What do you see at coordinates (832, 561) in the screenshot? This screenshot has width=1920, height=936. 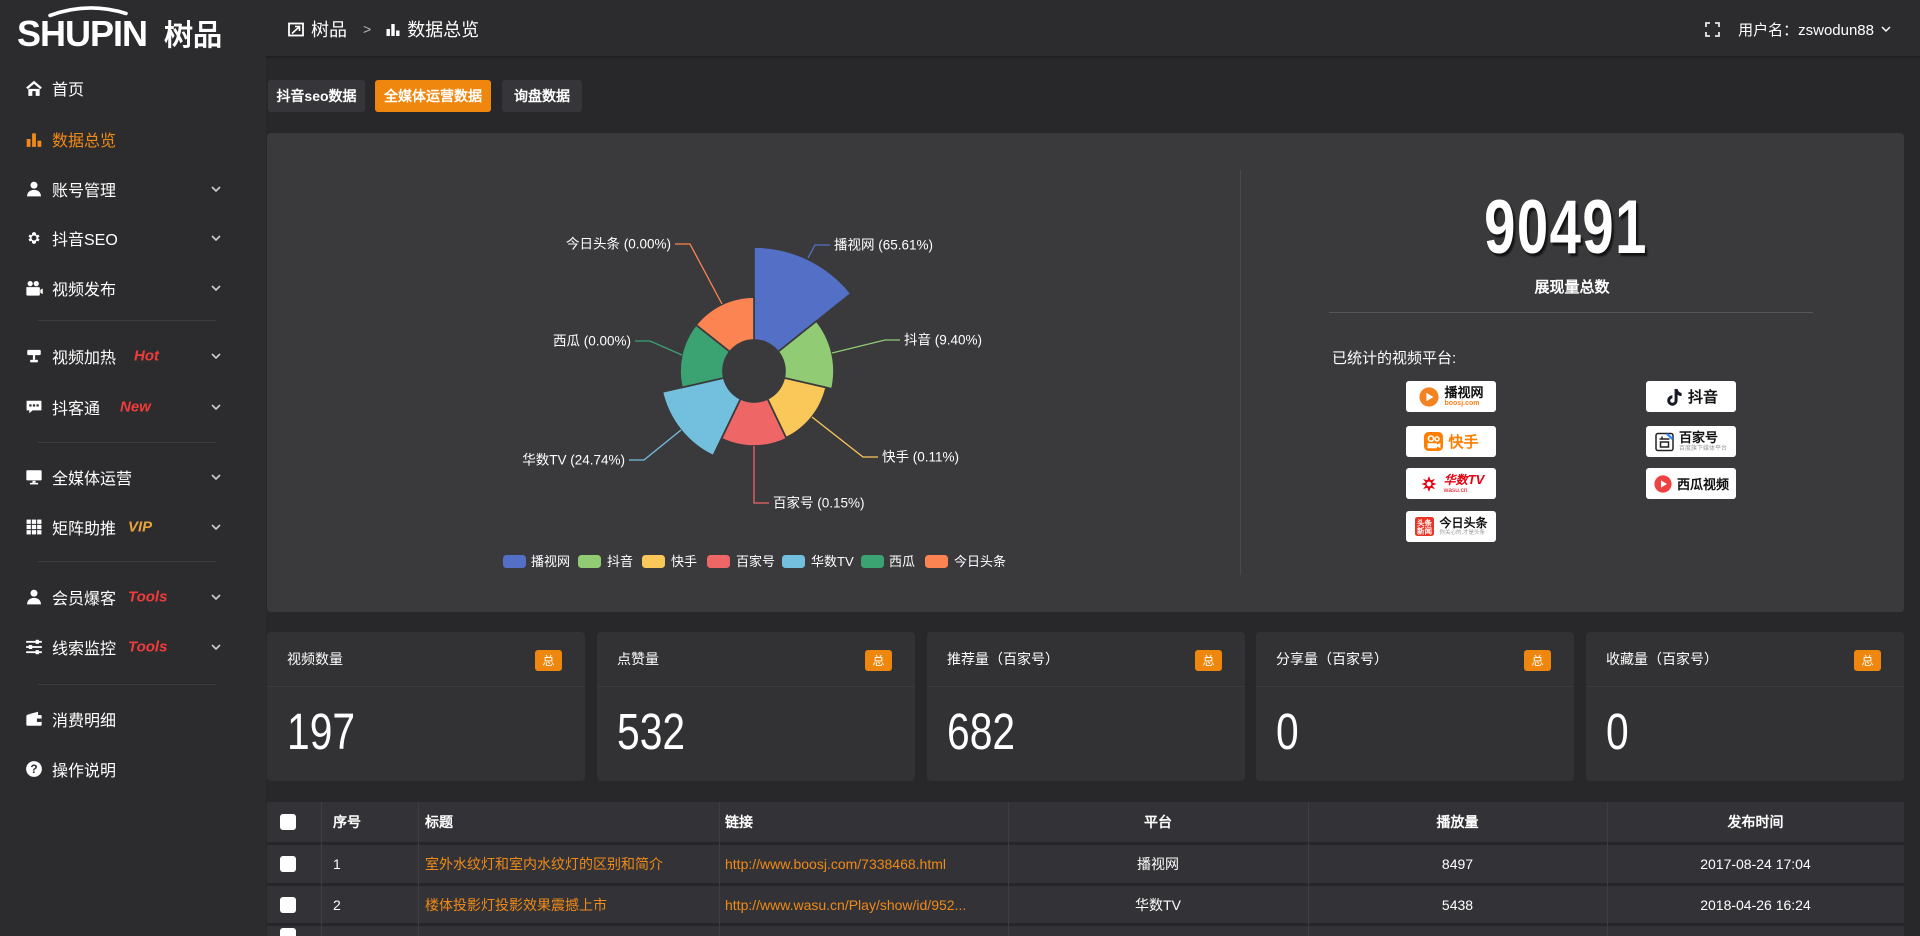 I see `svg-text: 华数TV` at bounding box center [832, 561].